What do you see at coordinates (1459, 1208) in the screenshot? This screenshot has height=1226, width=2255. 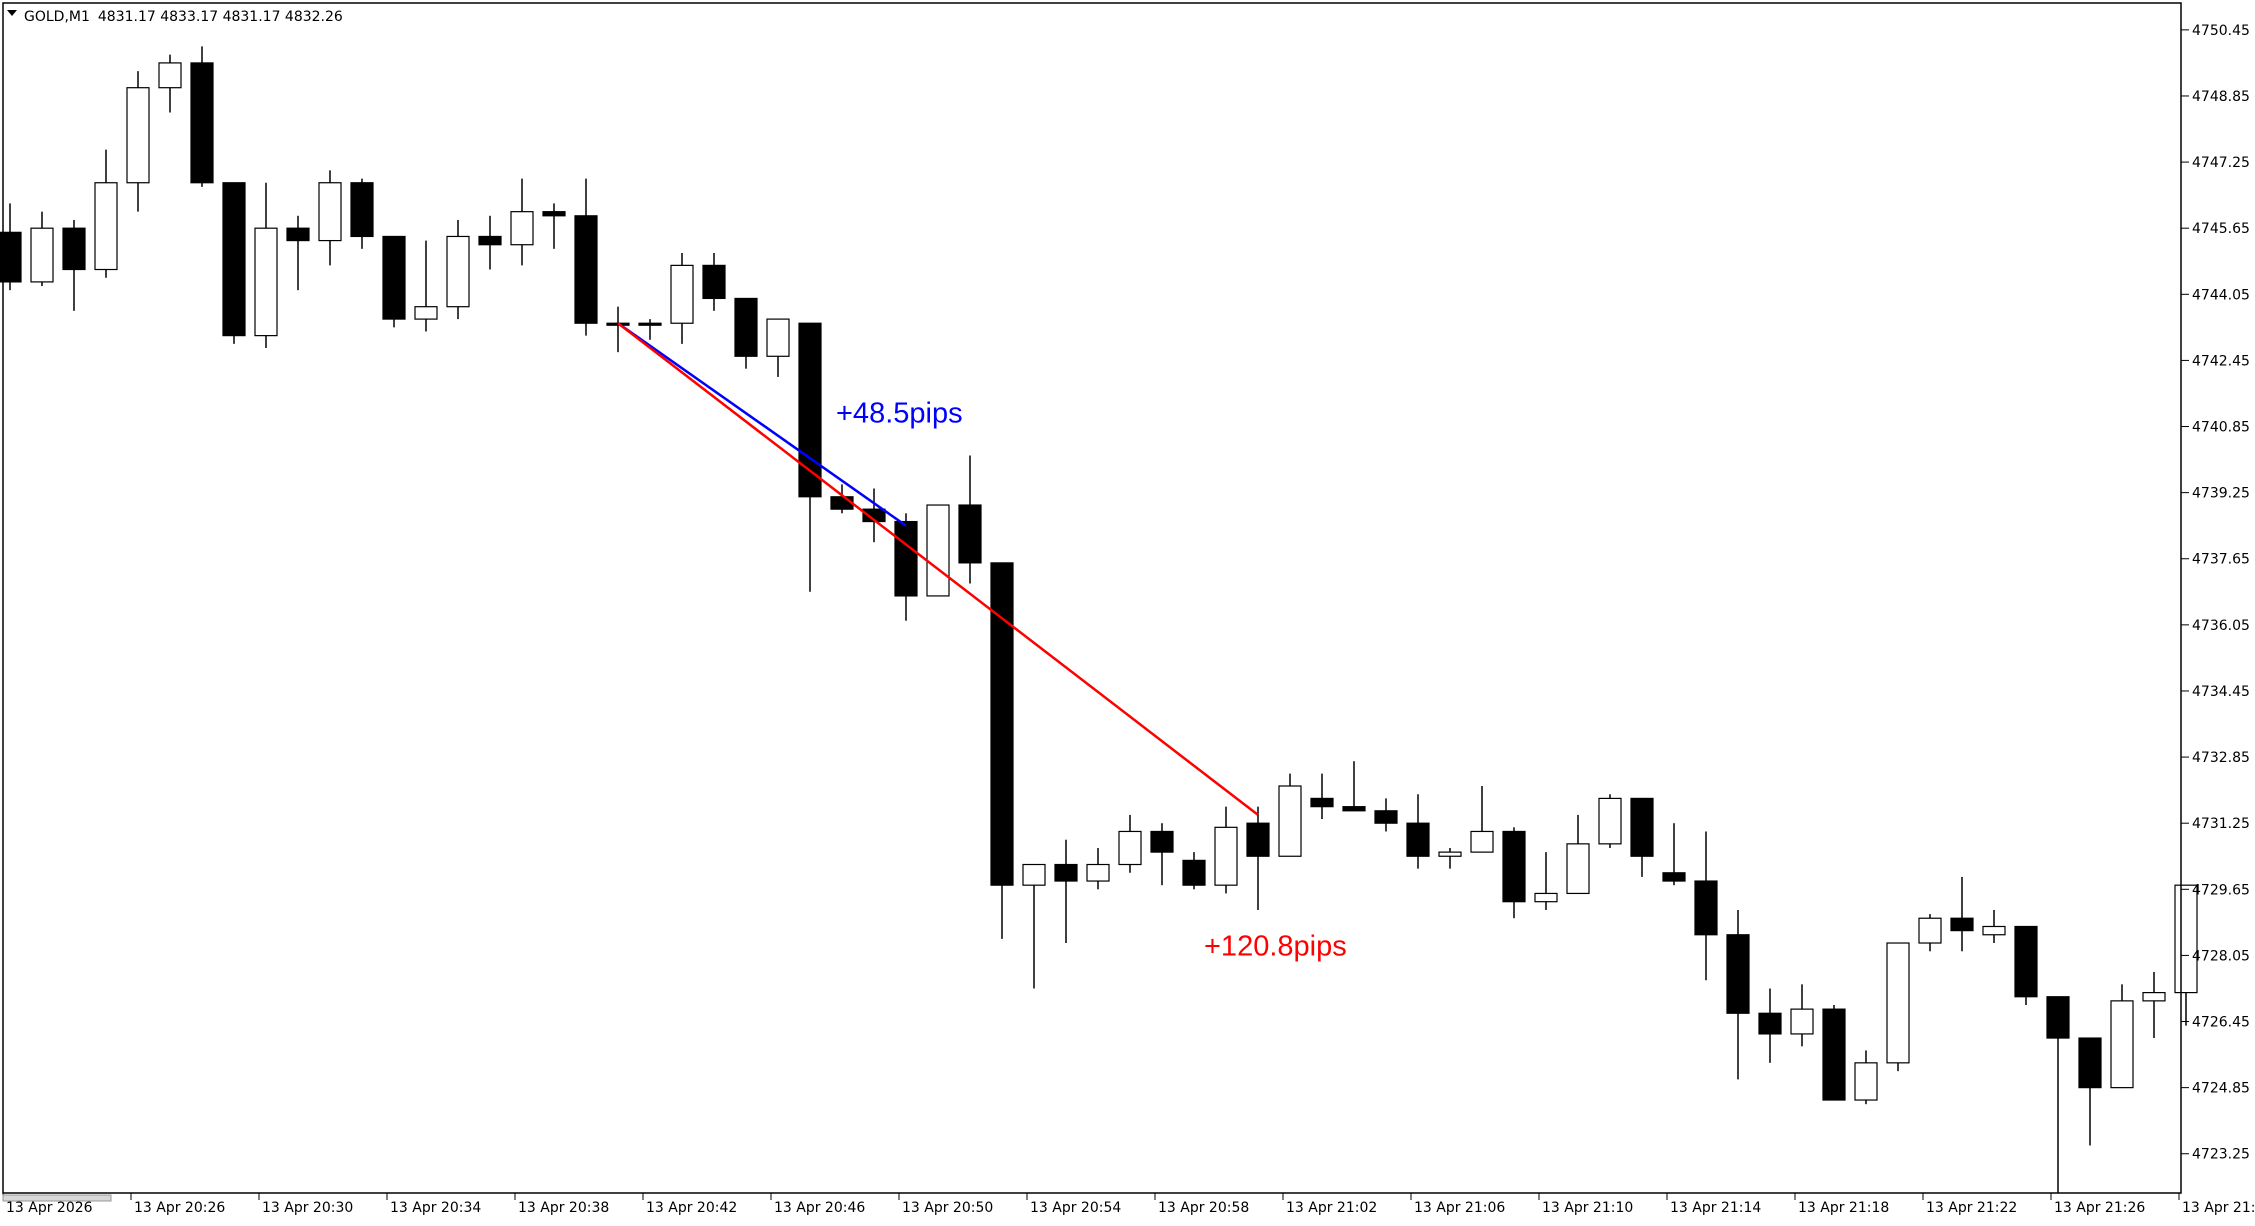 I see `time-tick-label: 13 Apr 21:06` at bounding box center [1459, 1208].